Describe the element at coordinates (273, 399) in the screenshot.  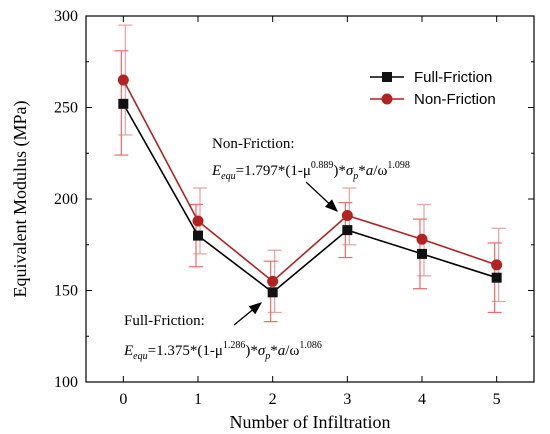
I see `x-tick-label-2: 2` at that location.